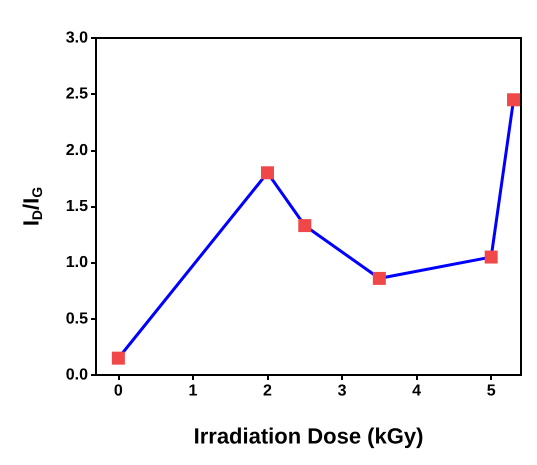 This screenshot has width=537, height=465. Describe the element at coordinates (309, 436) in the screenshot. I see `x-axis-title: Irradiation Dose (kGy)` at that location.